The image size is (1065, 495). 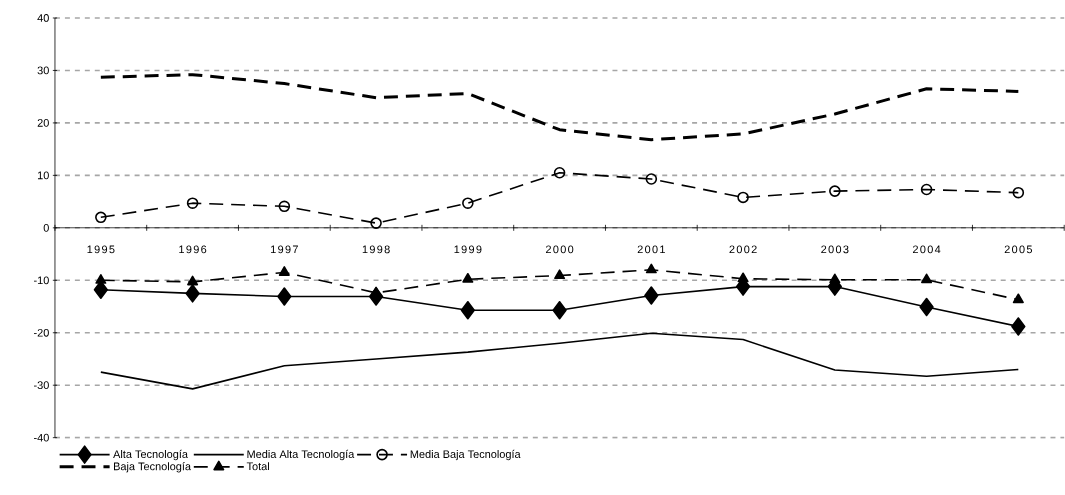 What do you see at coordinates (43, 70) in the screenshot?
I see `y-tick-label: 30` at bounding box center [43, 70].